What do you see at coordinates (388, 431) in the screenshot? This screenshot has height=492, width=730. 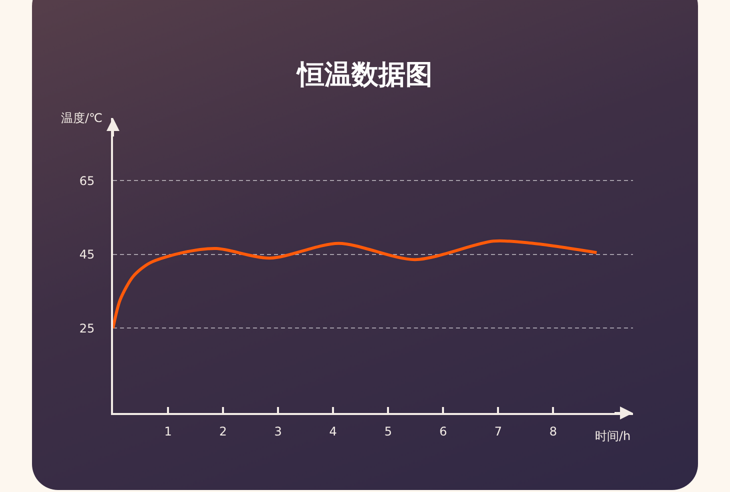 I see `x-tick-label: 5` at bounding box center [388, 431].